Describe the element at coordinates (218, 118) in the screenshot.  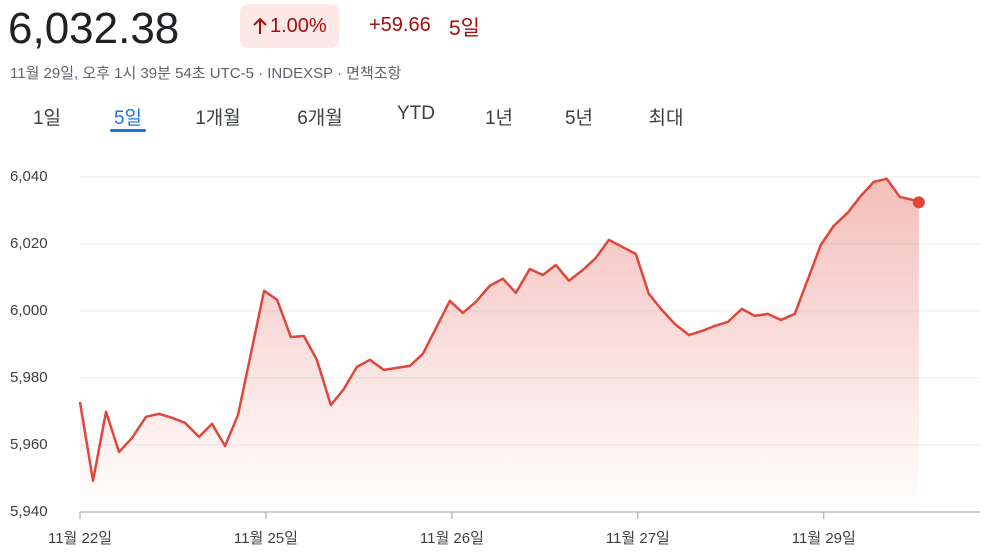
I see `range-tab: 1개월` at that location.